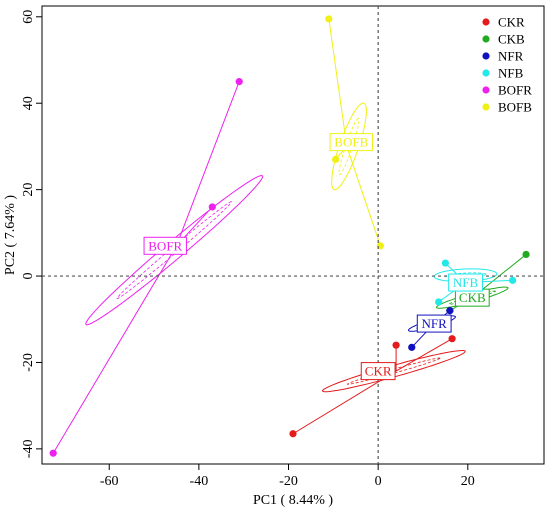 The image size is (550, 516). What do you see at coordinates (109, 481) in the screenshot?
I see `x-tick-label-0: -60` at bounding box center [109, 481].